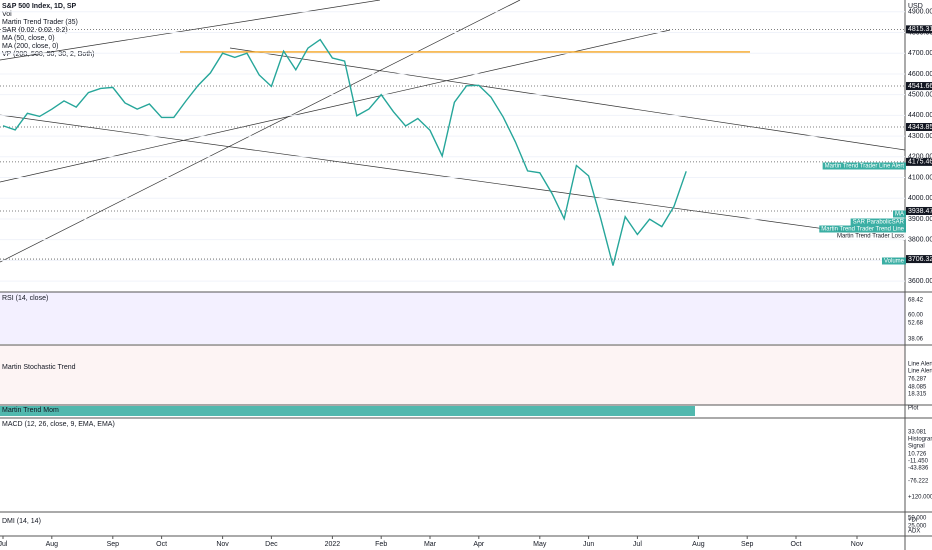 The height and width of the screenshot is (550, 932). Describe the element at coordinates (920, 115) in the screenshot. I see `y-tick-label: 4400.000` at that location.